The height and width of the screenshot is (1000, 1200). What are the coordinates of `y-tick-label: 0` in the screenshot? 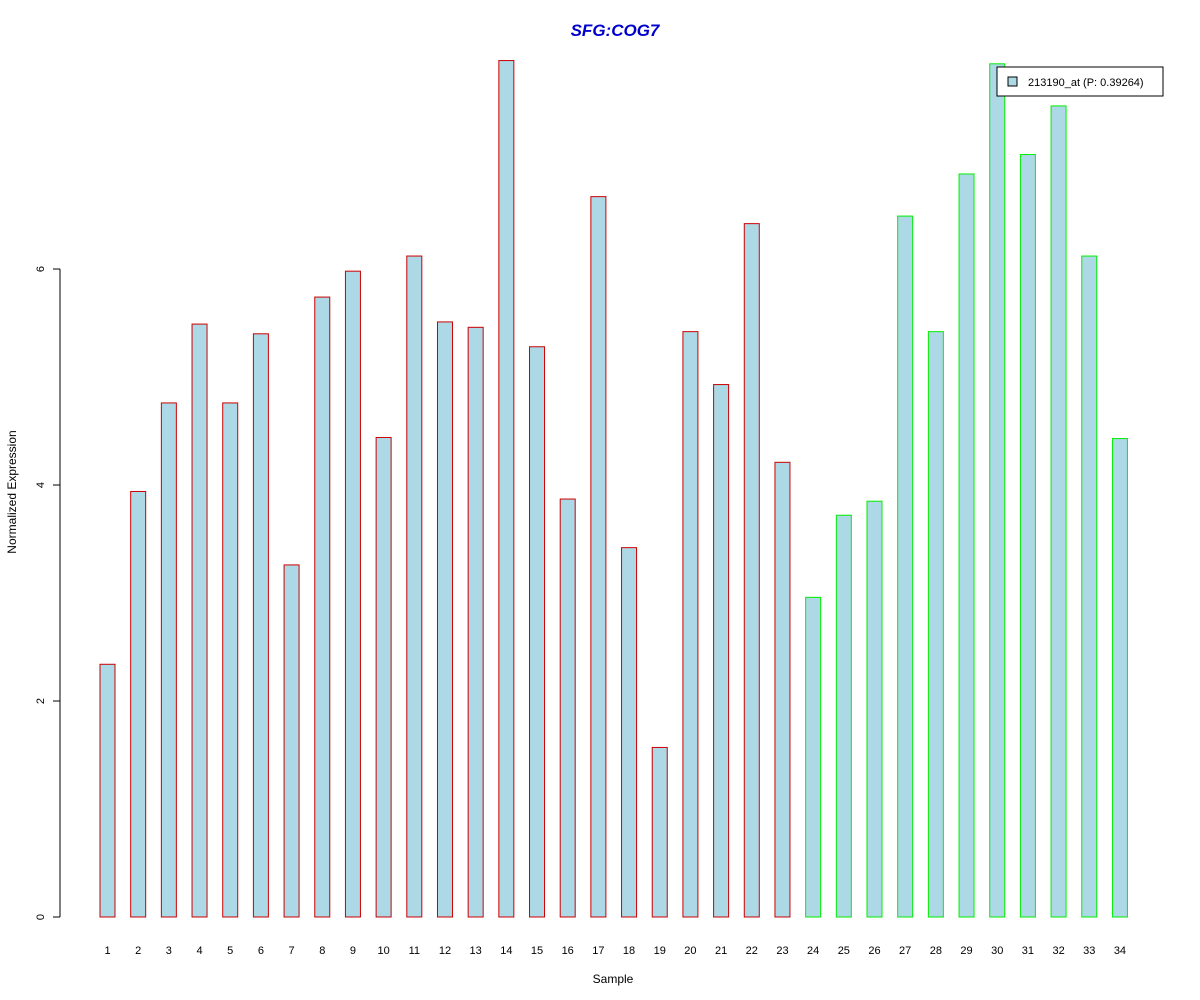 It's located at (41, 917).